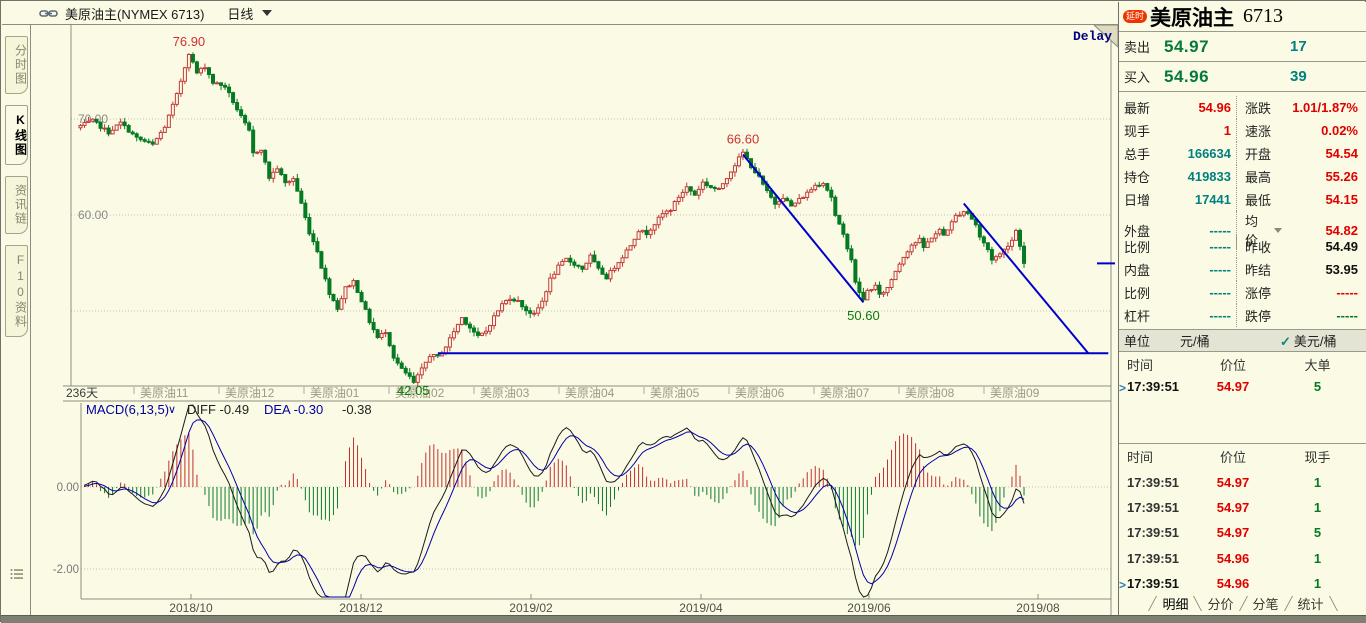 Image resolution: width=1366 pixels, height=623 pixels. Describe the element at coordinates (675, 393) in the screenshot. I see `svg-text: 美原油05` at that location.